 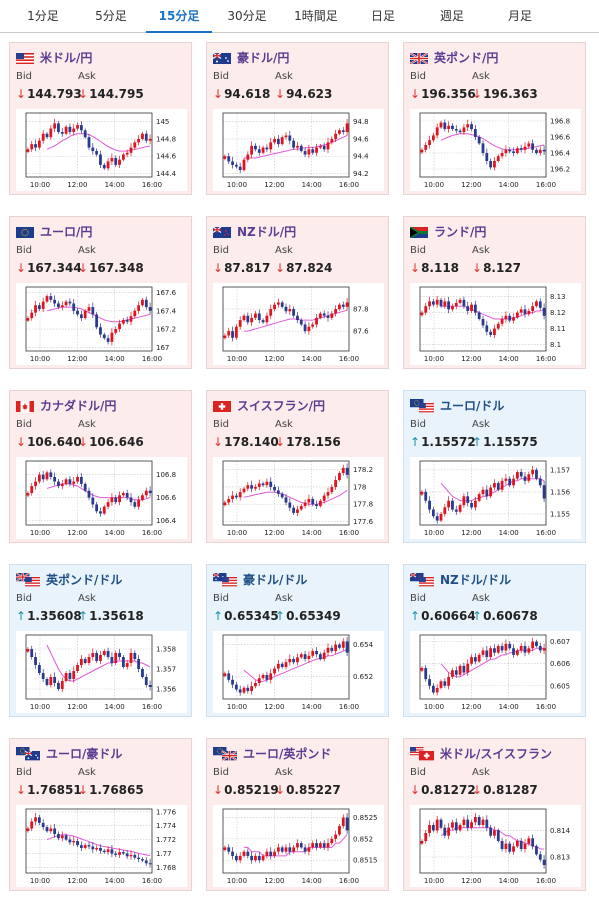 I want to click on pair-link: ユーロ/ドル, so click(x=457, y=405).